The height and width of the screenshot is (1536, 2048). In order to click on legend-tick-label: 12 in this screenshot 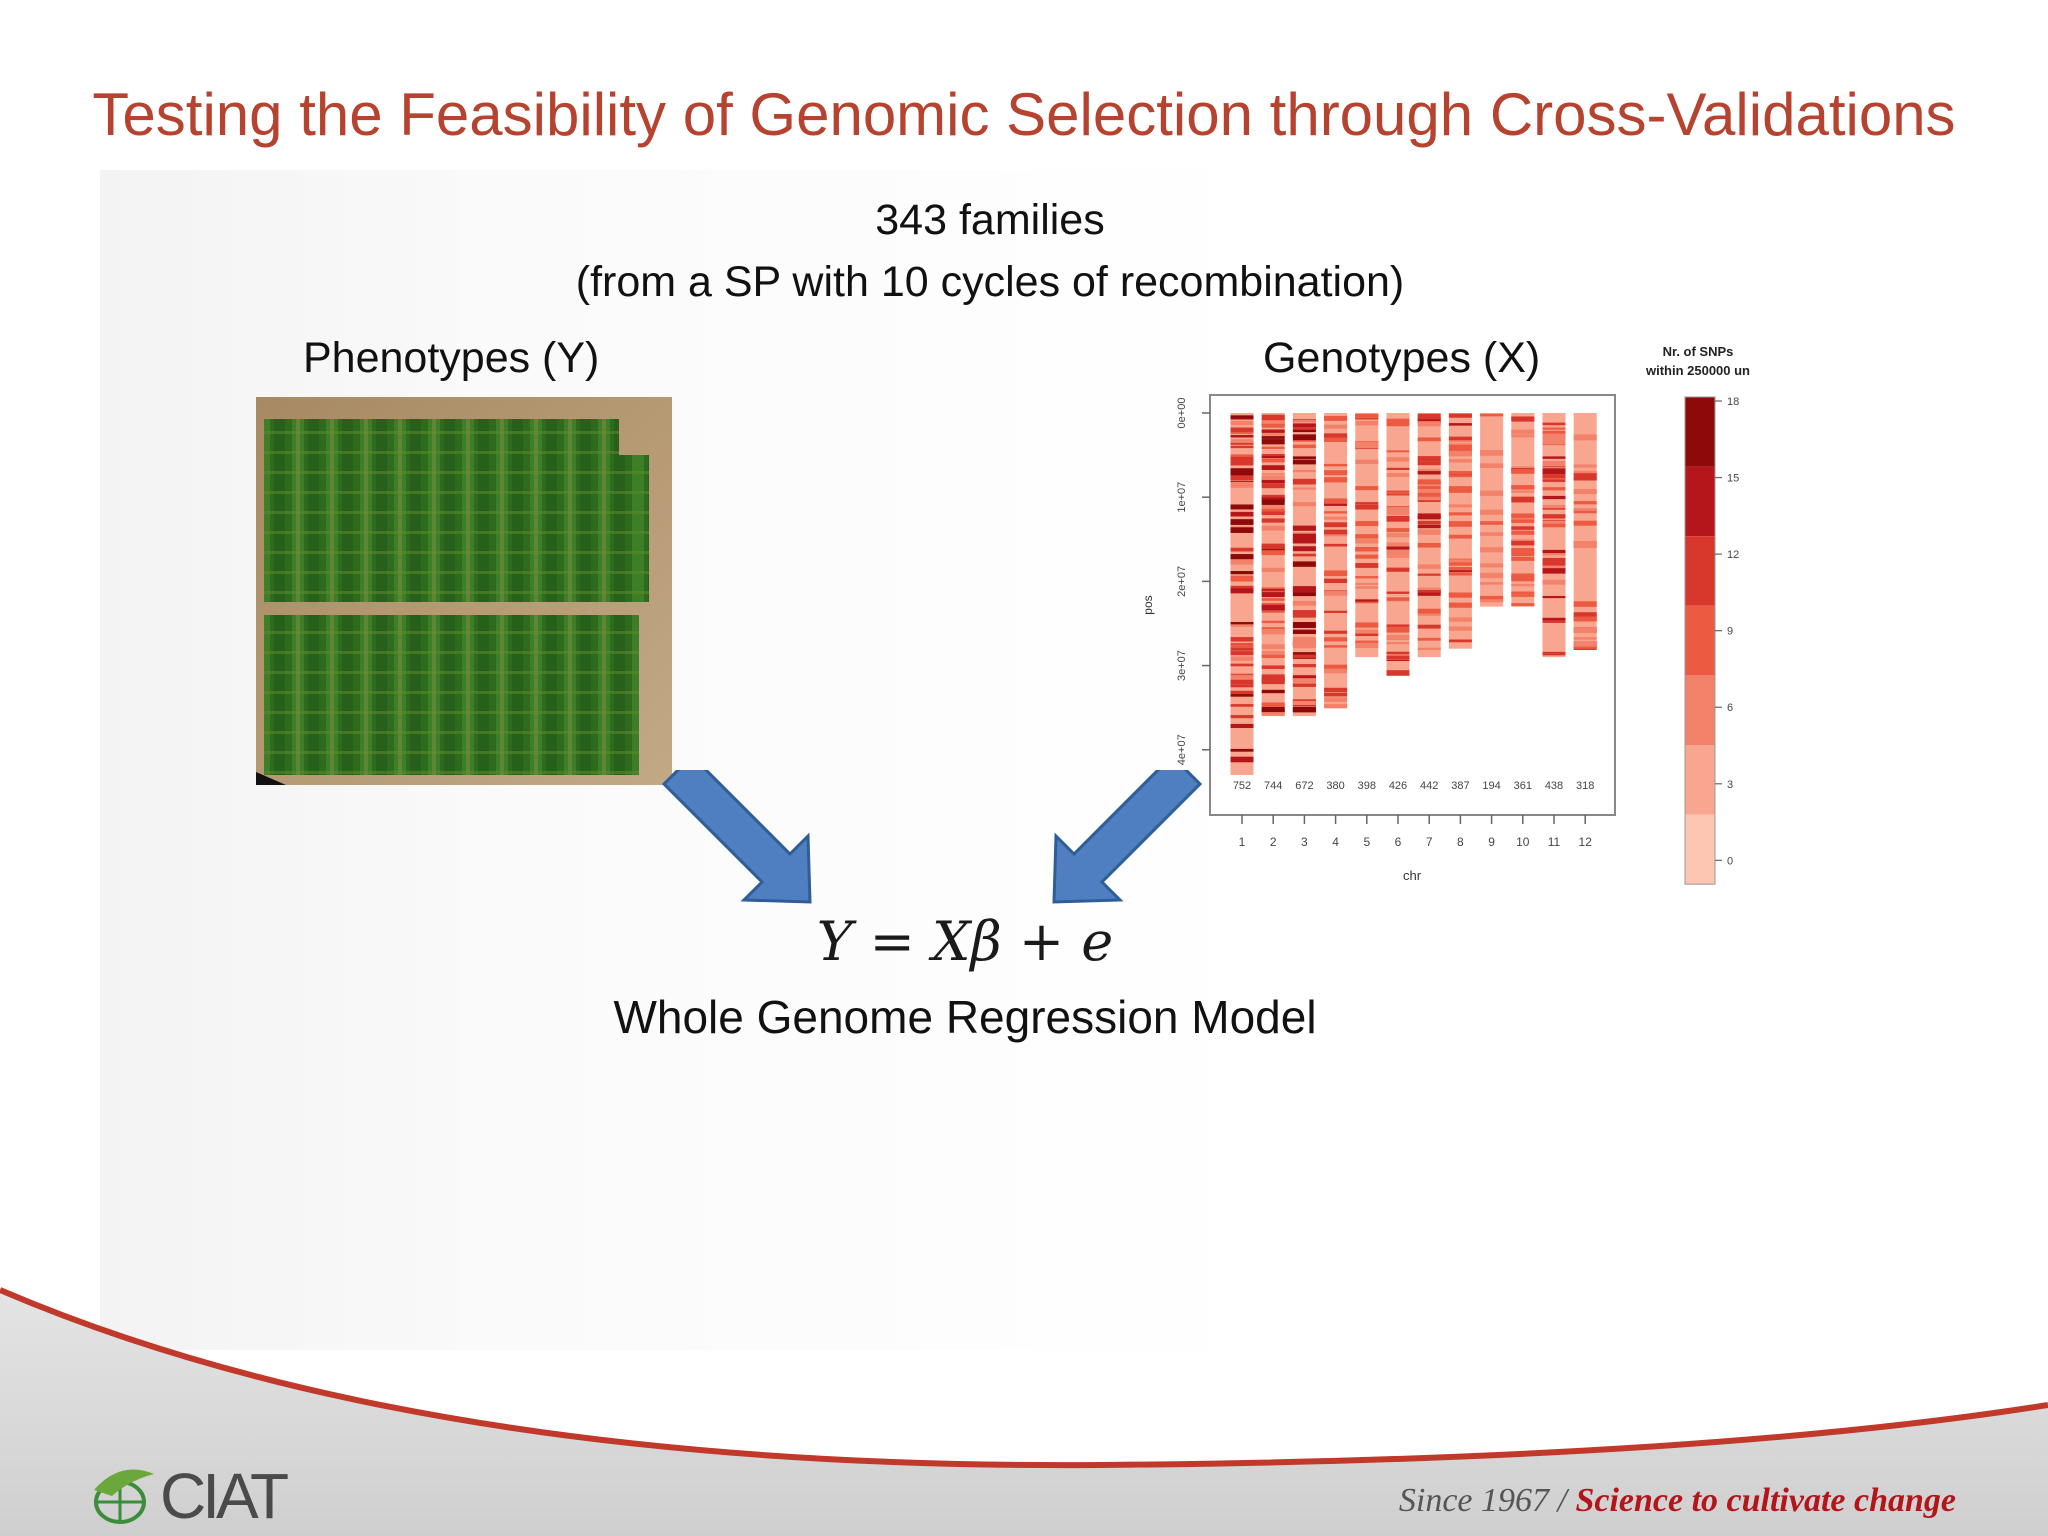, I will do `click(1733, 555)`.